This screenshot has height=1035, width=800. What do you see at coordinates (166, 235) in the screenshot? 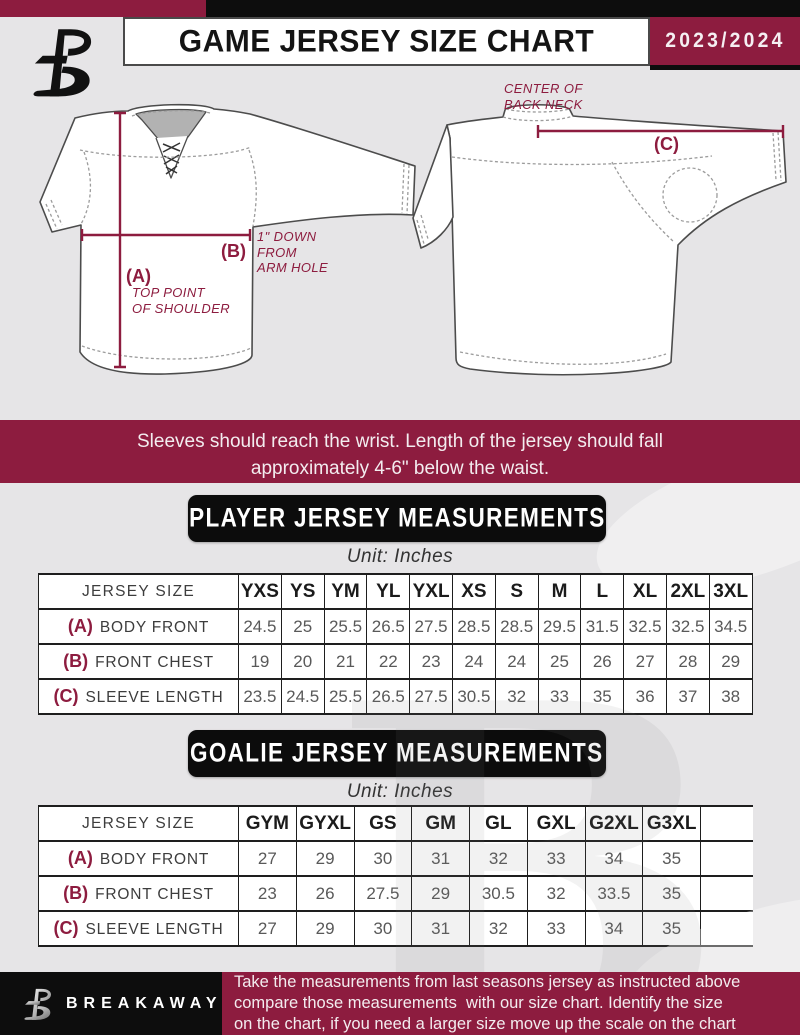
I see `measurement-line-b` at bounding box center [166, 235].